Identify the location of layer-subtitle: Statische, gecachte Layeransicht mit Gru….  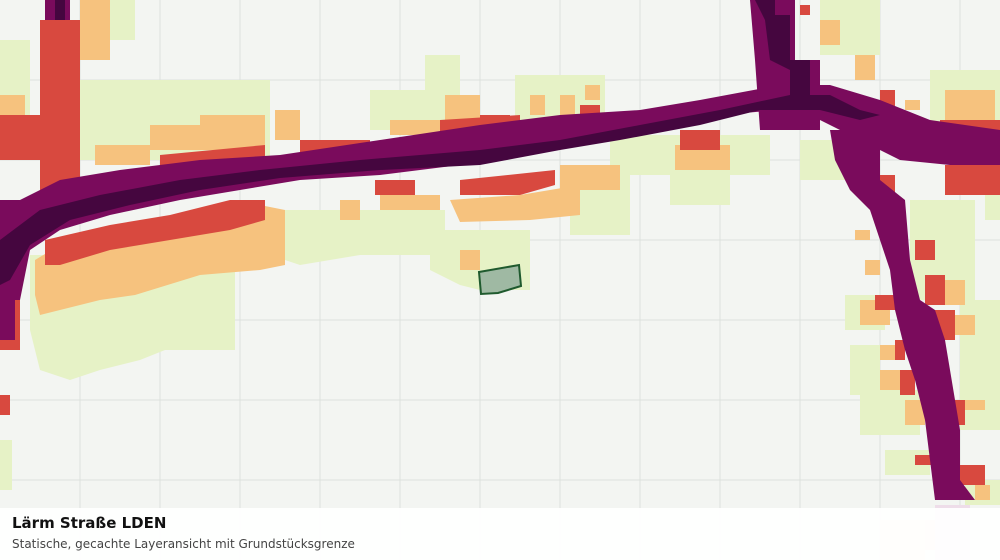
(183, 544).